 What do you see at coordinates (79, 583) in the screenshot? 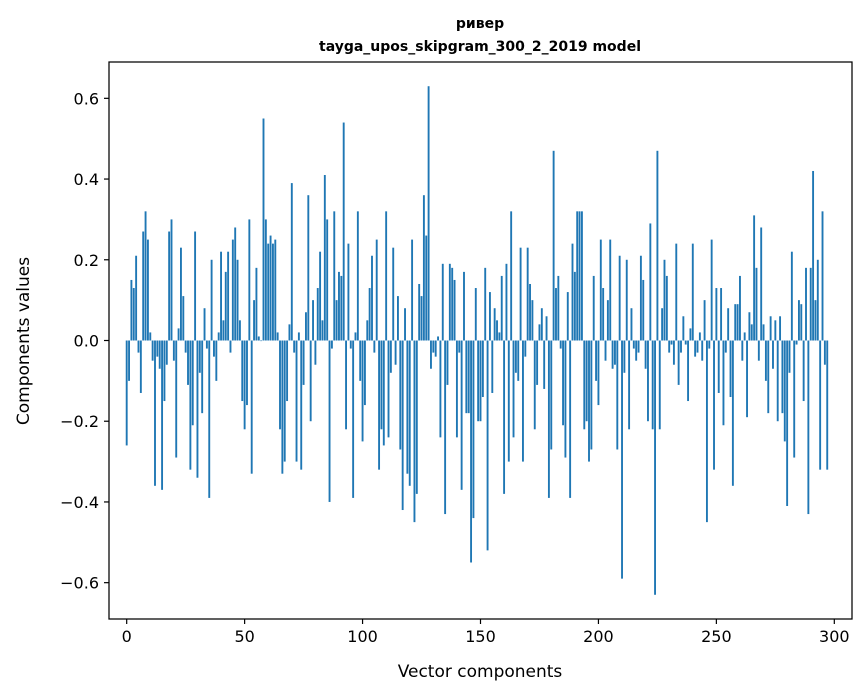
I see `y-tick-label: −0.6` at bounding box center [79, 583].